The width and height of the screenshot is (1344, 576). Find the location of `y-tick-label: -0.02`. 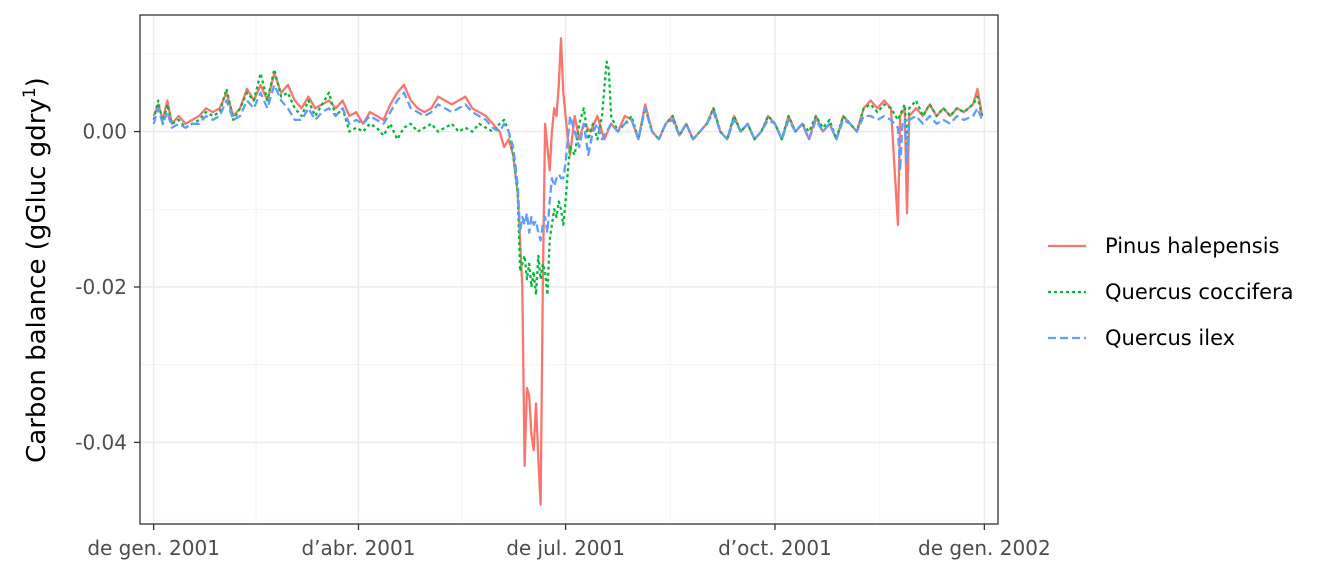

y-tick-label: -0.02 is located at coordinates (101, 287).